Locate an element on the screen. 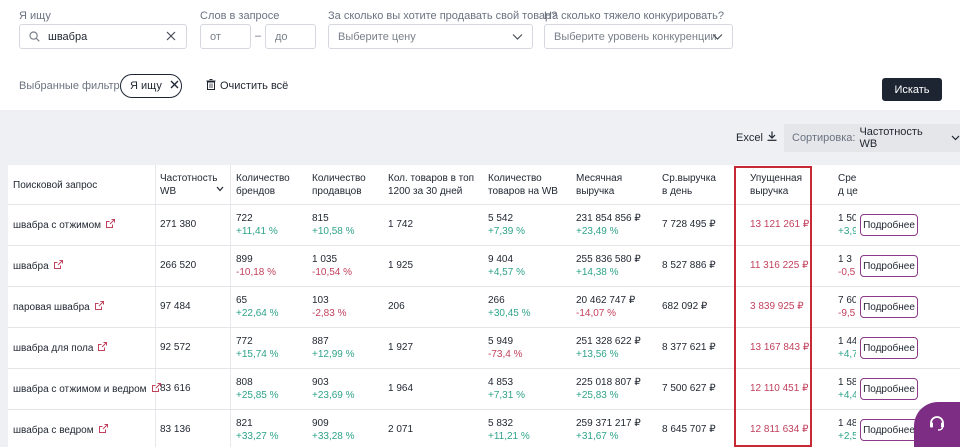  monthly-revenue-delta: +13,56 % is located at coordinates (597, 354).